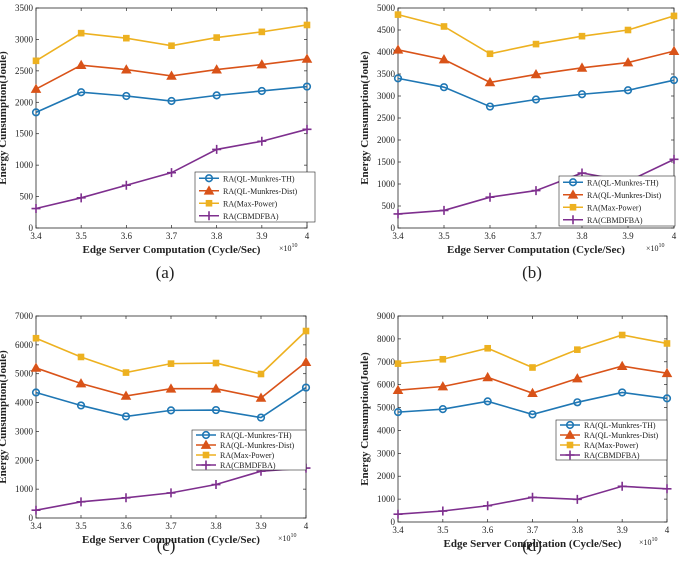  Describe the element at coordinates (250, 203) in the screenshot. I see `legend-entry: RA(Max-Power)` at that location.